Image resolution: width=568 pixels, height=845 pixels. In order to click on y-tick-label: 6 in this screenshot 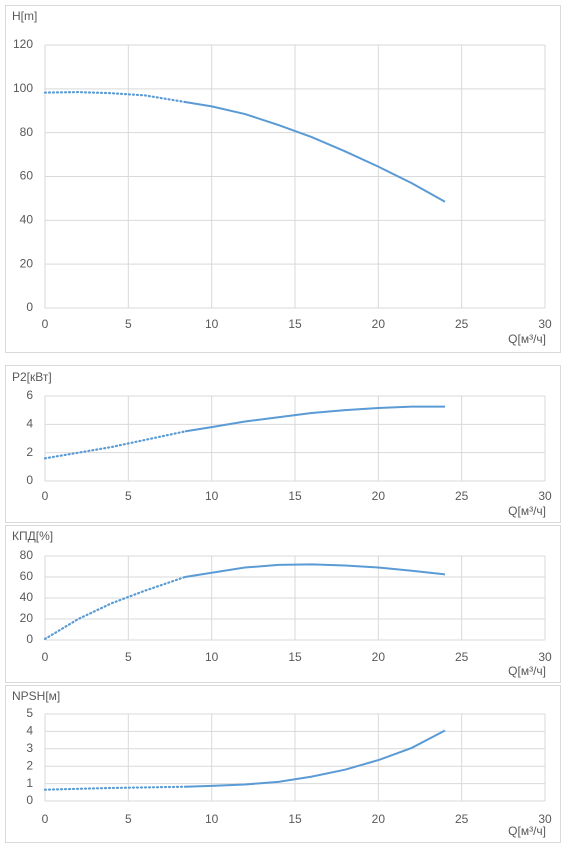, I will do `click(29, 395)`.